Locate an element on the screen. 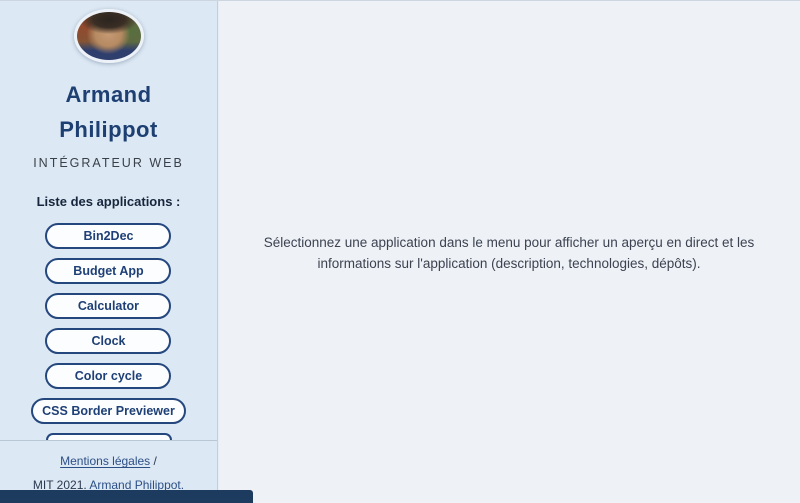  profile-avatar is located at coordinates (108, 36).